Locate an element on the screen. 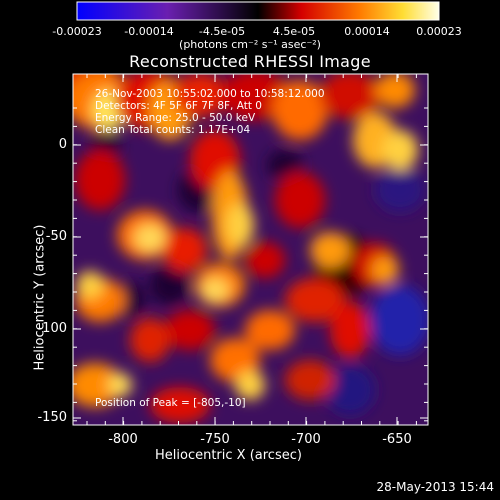 The height and width of the screenshot is (500, 500). colorbar-unit: (photons cm⁻² s⁻¹ asec⁻²) is located at coordinates (250, 44).